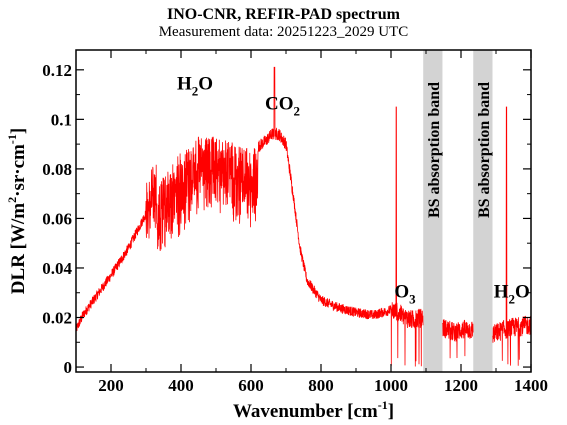  Describe the element at coordinates (313, 410) in the screenshot. I see `x-axis-label: Wavenumber [cm-1]` at that location.